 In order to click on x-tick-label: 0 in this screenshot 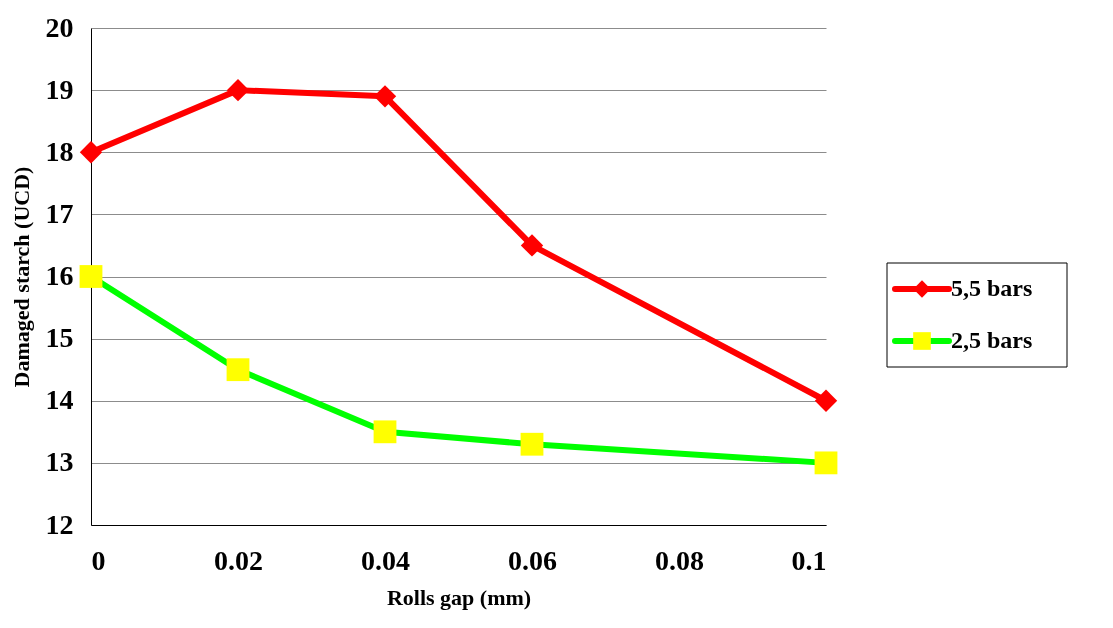, I will do `click(98, 560)`.